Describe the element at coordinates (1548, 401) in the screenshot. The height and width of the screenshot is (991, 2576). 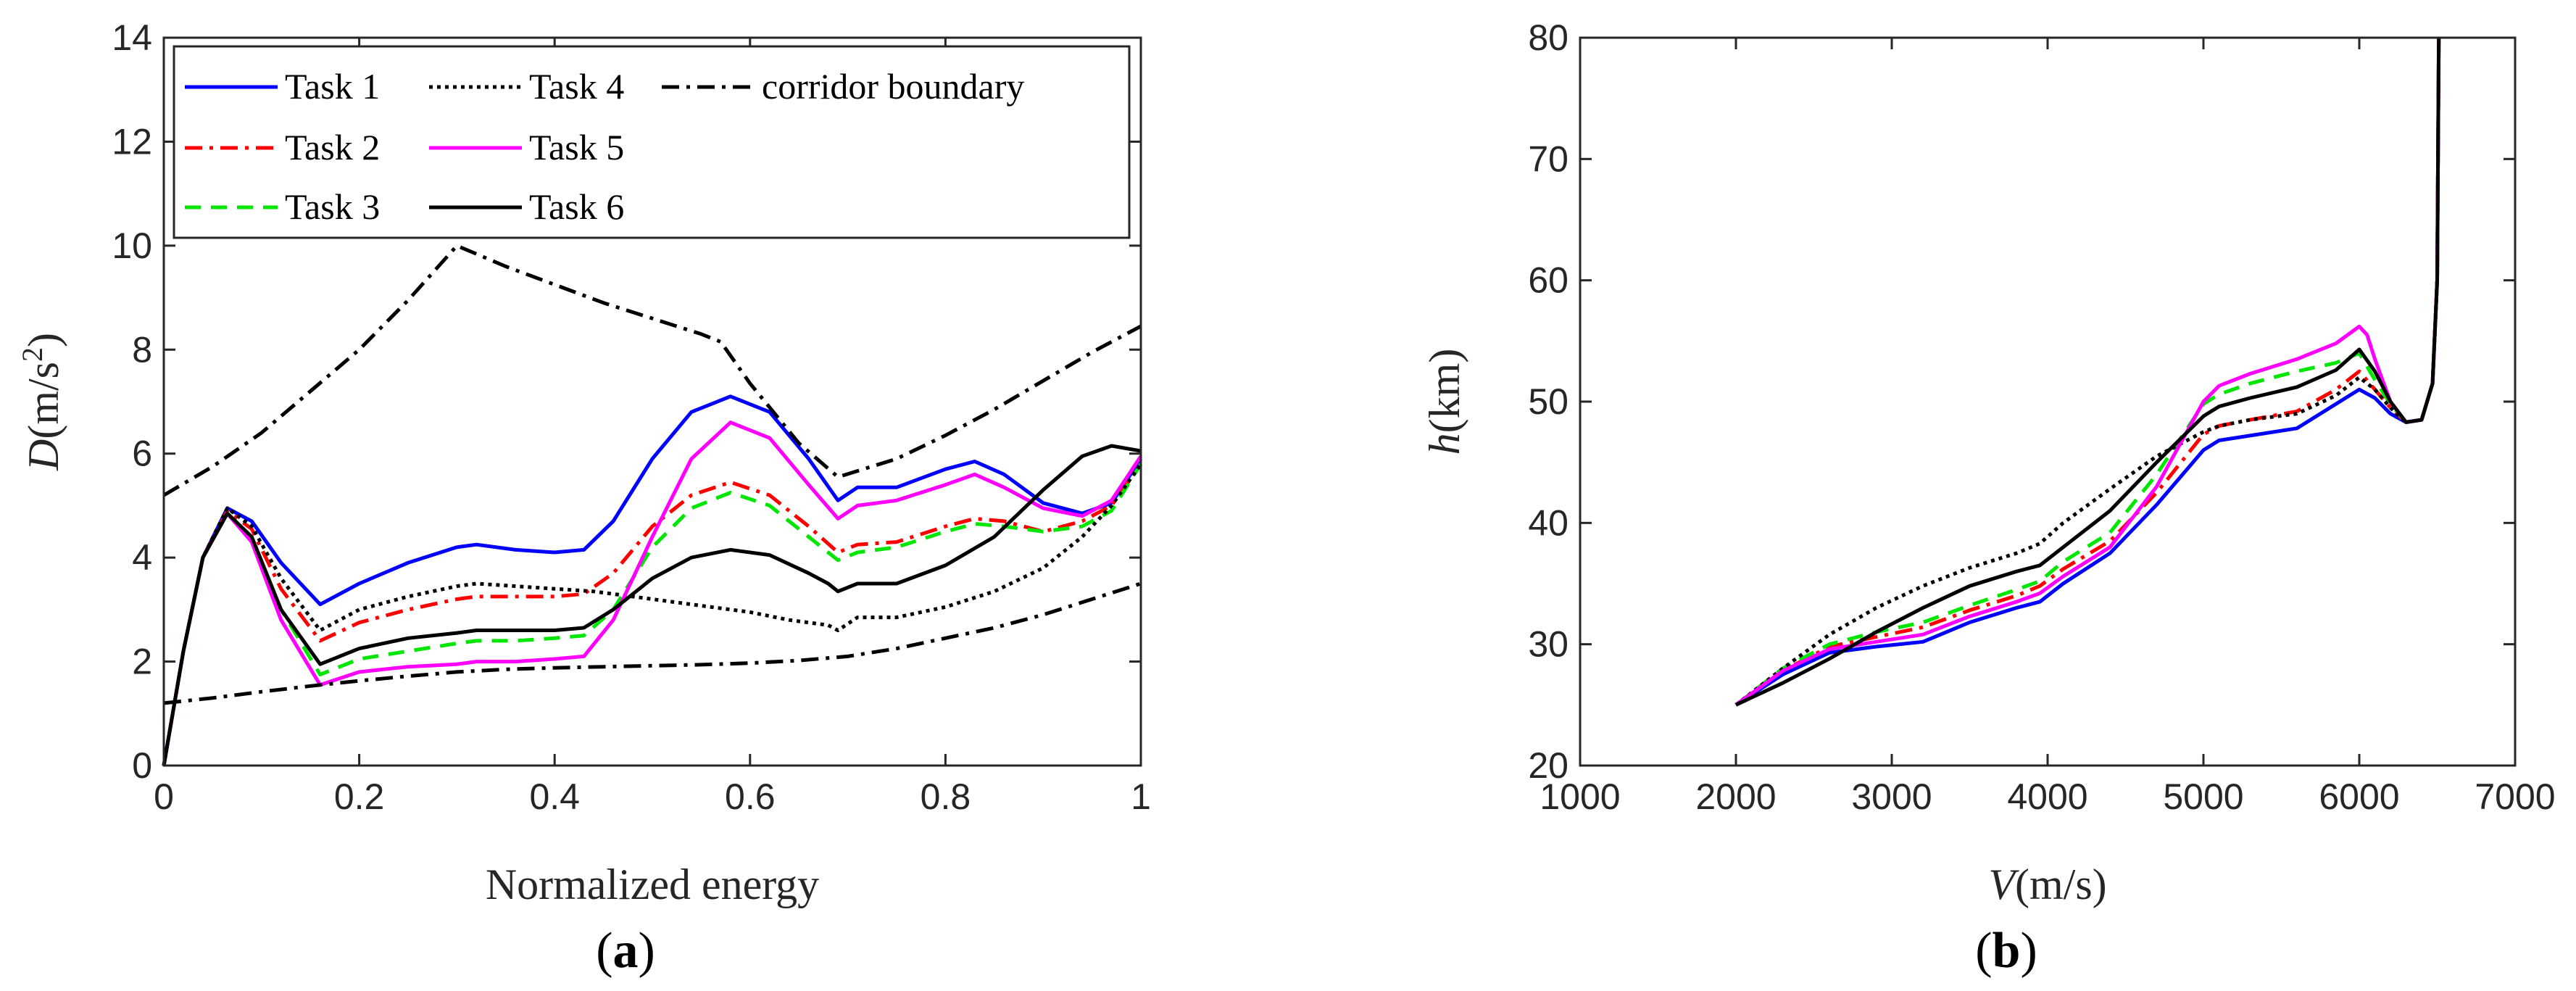
I see `chart-b-y-tick-label: 50` at that location.